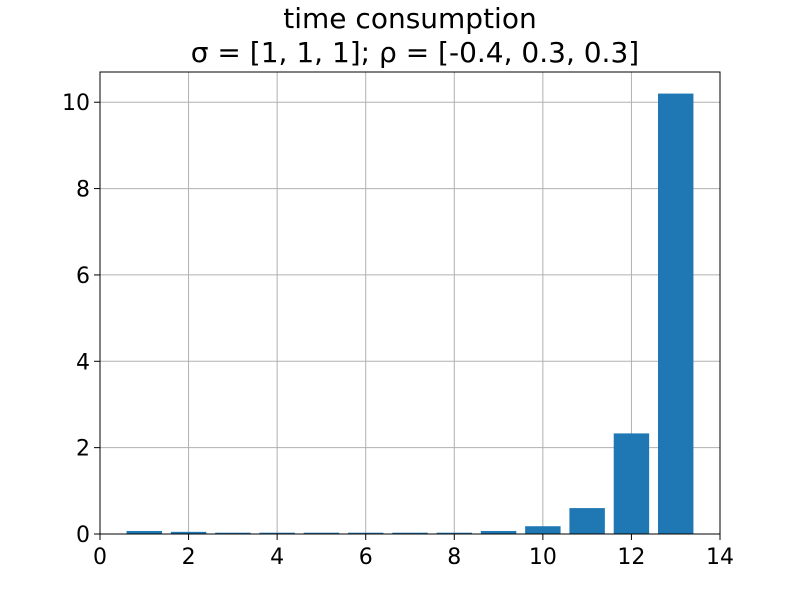  Describe the element at coordinates (83, 190) in the screenshot. I see `y-tick-label: 8` at that location.